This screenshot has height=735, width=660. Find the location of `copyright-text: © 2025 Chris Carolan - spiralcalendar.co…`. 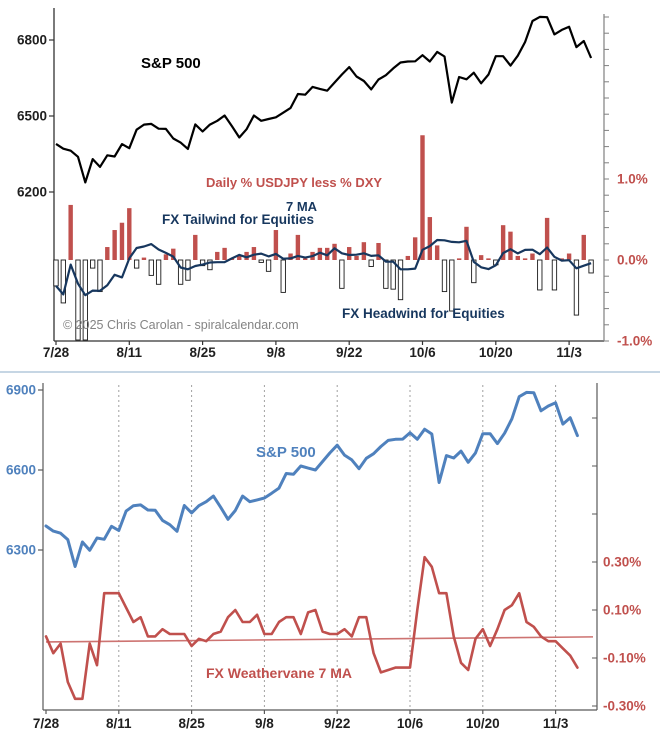

copyright-text: © 2025 Chris Carolan - spiralcalendar.co… is located at coordinates (181, 325).